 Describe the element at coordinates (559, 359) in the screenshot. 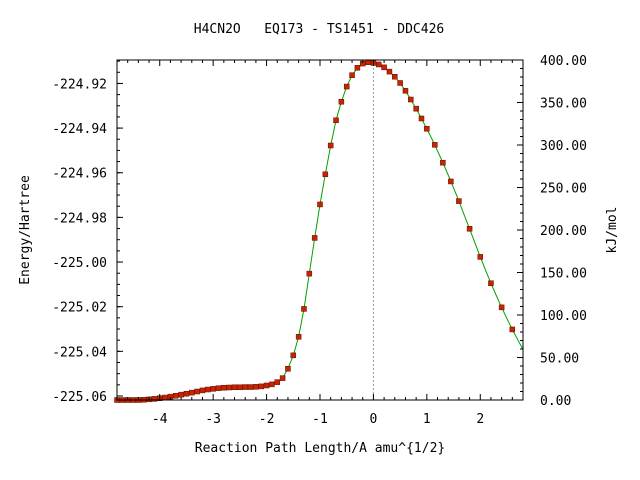

I see `y2-tick-label: 50.00` at that location.